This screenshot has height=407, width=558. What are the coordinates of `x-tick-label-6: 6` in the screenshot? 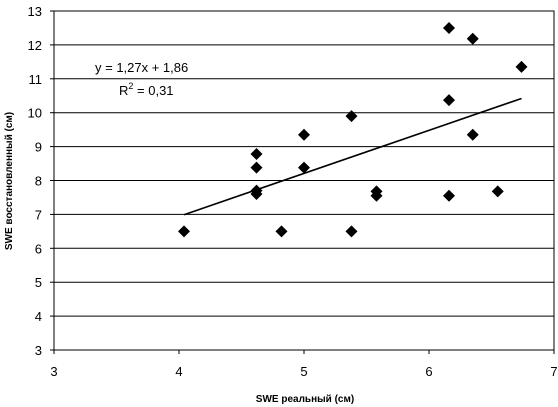 It's located at (428, 371).